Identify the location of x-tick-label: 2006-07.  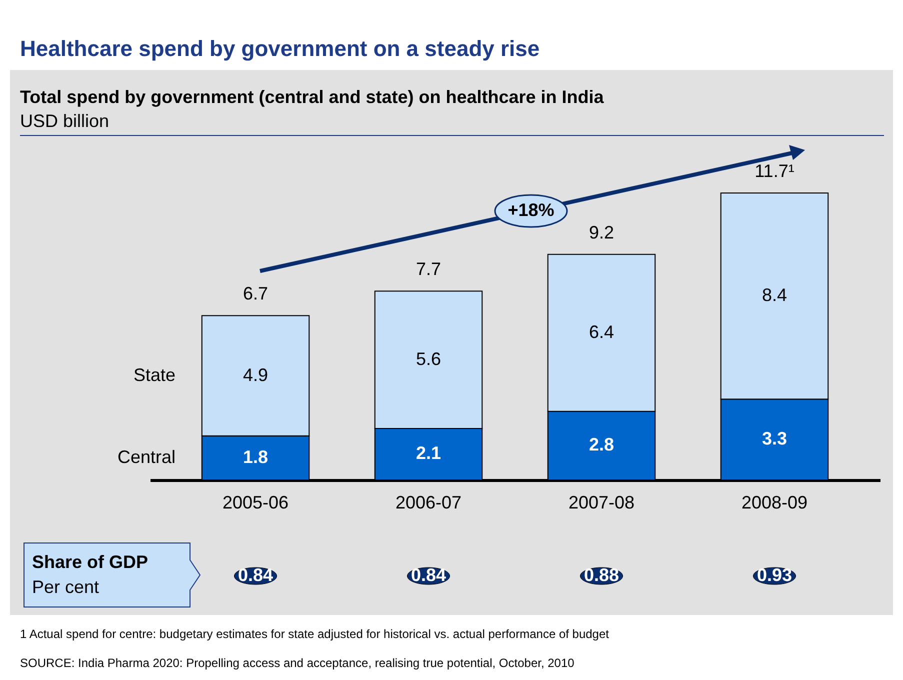
(428, 502).